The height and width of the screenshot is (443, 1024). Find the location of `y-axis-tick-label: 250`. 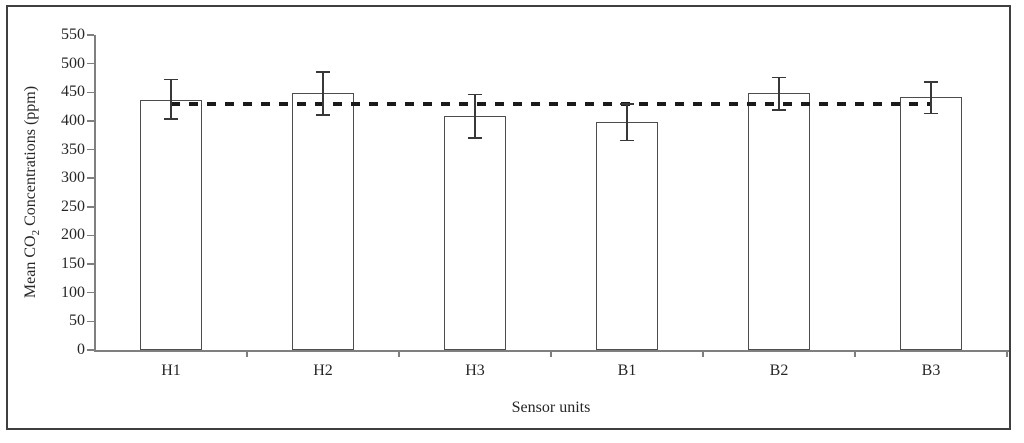

y-axis-tick-label: 250 is located at coordinates (73, 206).